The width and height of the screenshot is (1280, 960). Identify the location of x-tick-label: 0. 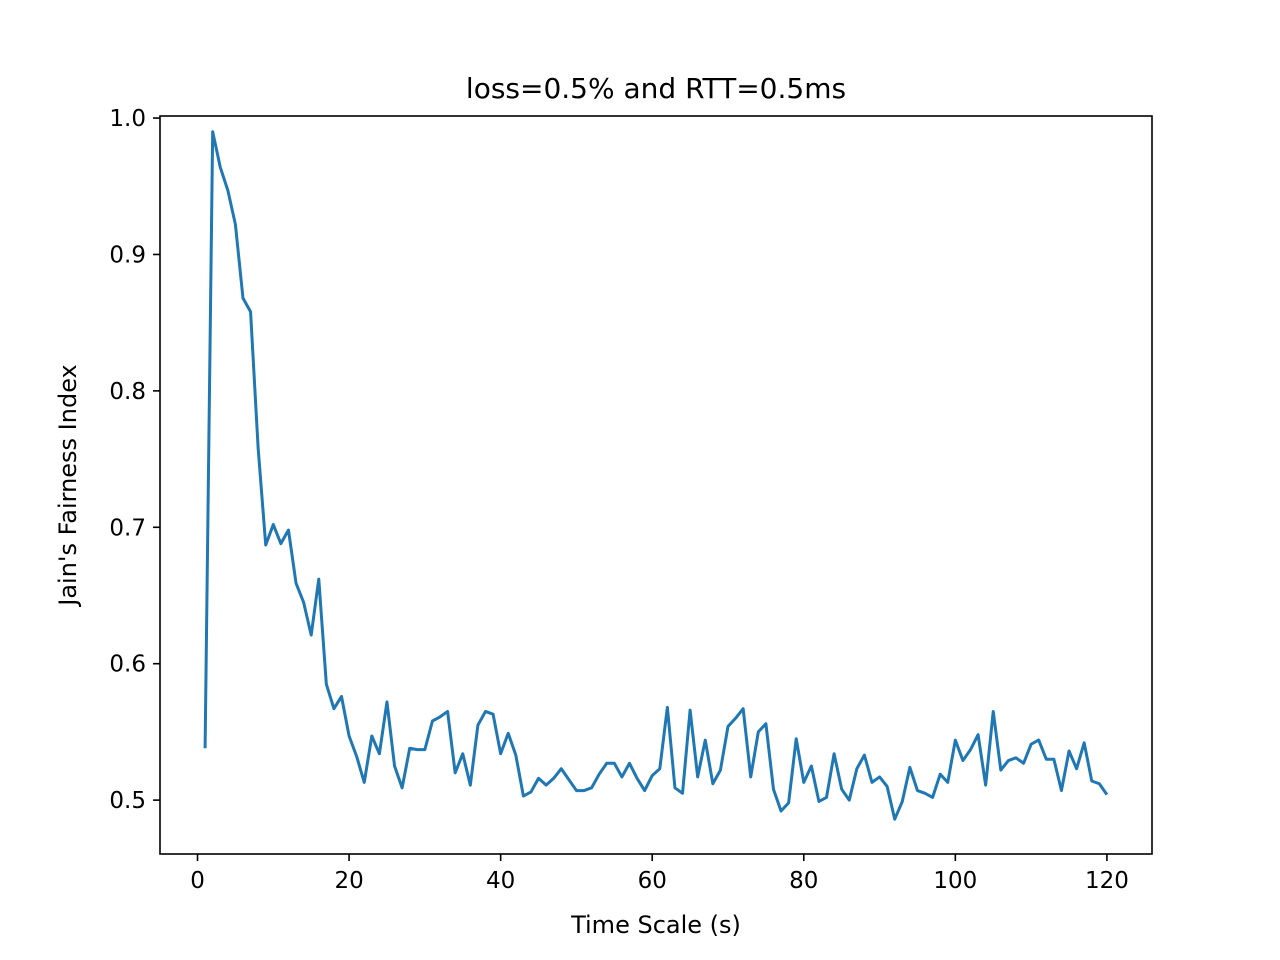
(197, 881).